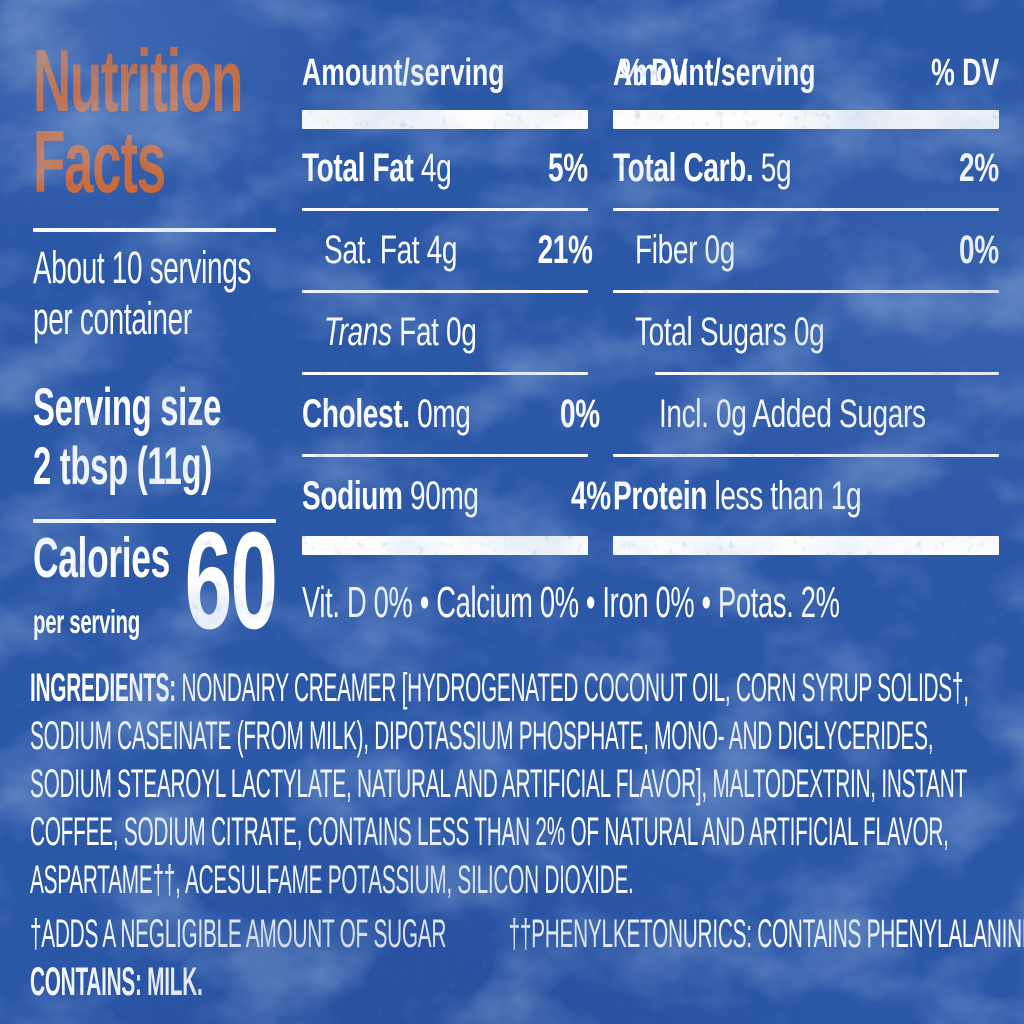  I want to click on nutrient-name: Protein less than 1g, so click(737, 496).